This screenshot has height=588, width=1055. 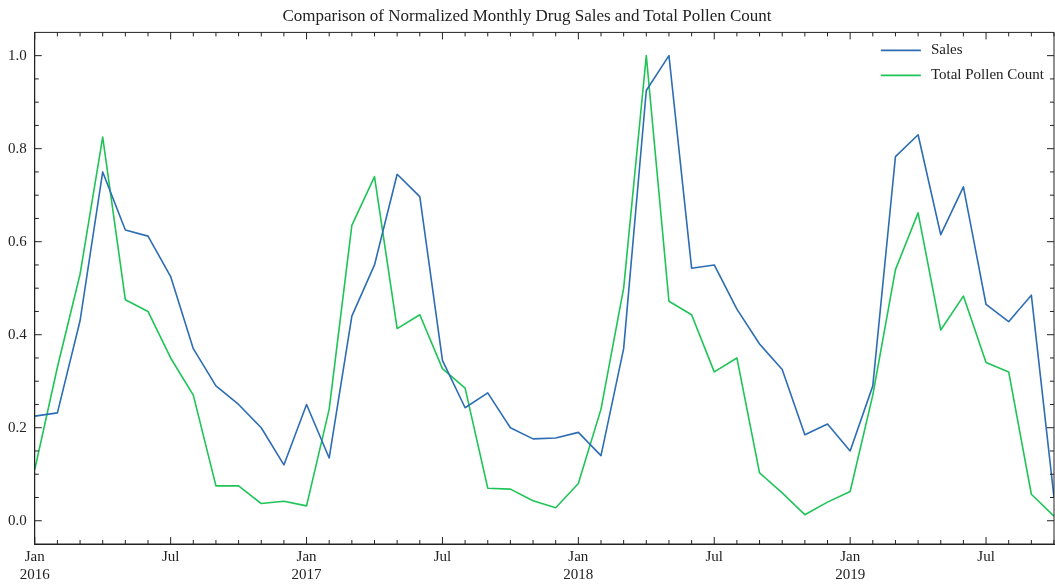 What do you see at coordinates (17, 426) in the screenshot?
I see `y-tick-label: 0.2` at bounding box center [17, 426].